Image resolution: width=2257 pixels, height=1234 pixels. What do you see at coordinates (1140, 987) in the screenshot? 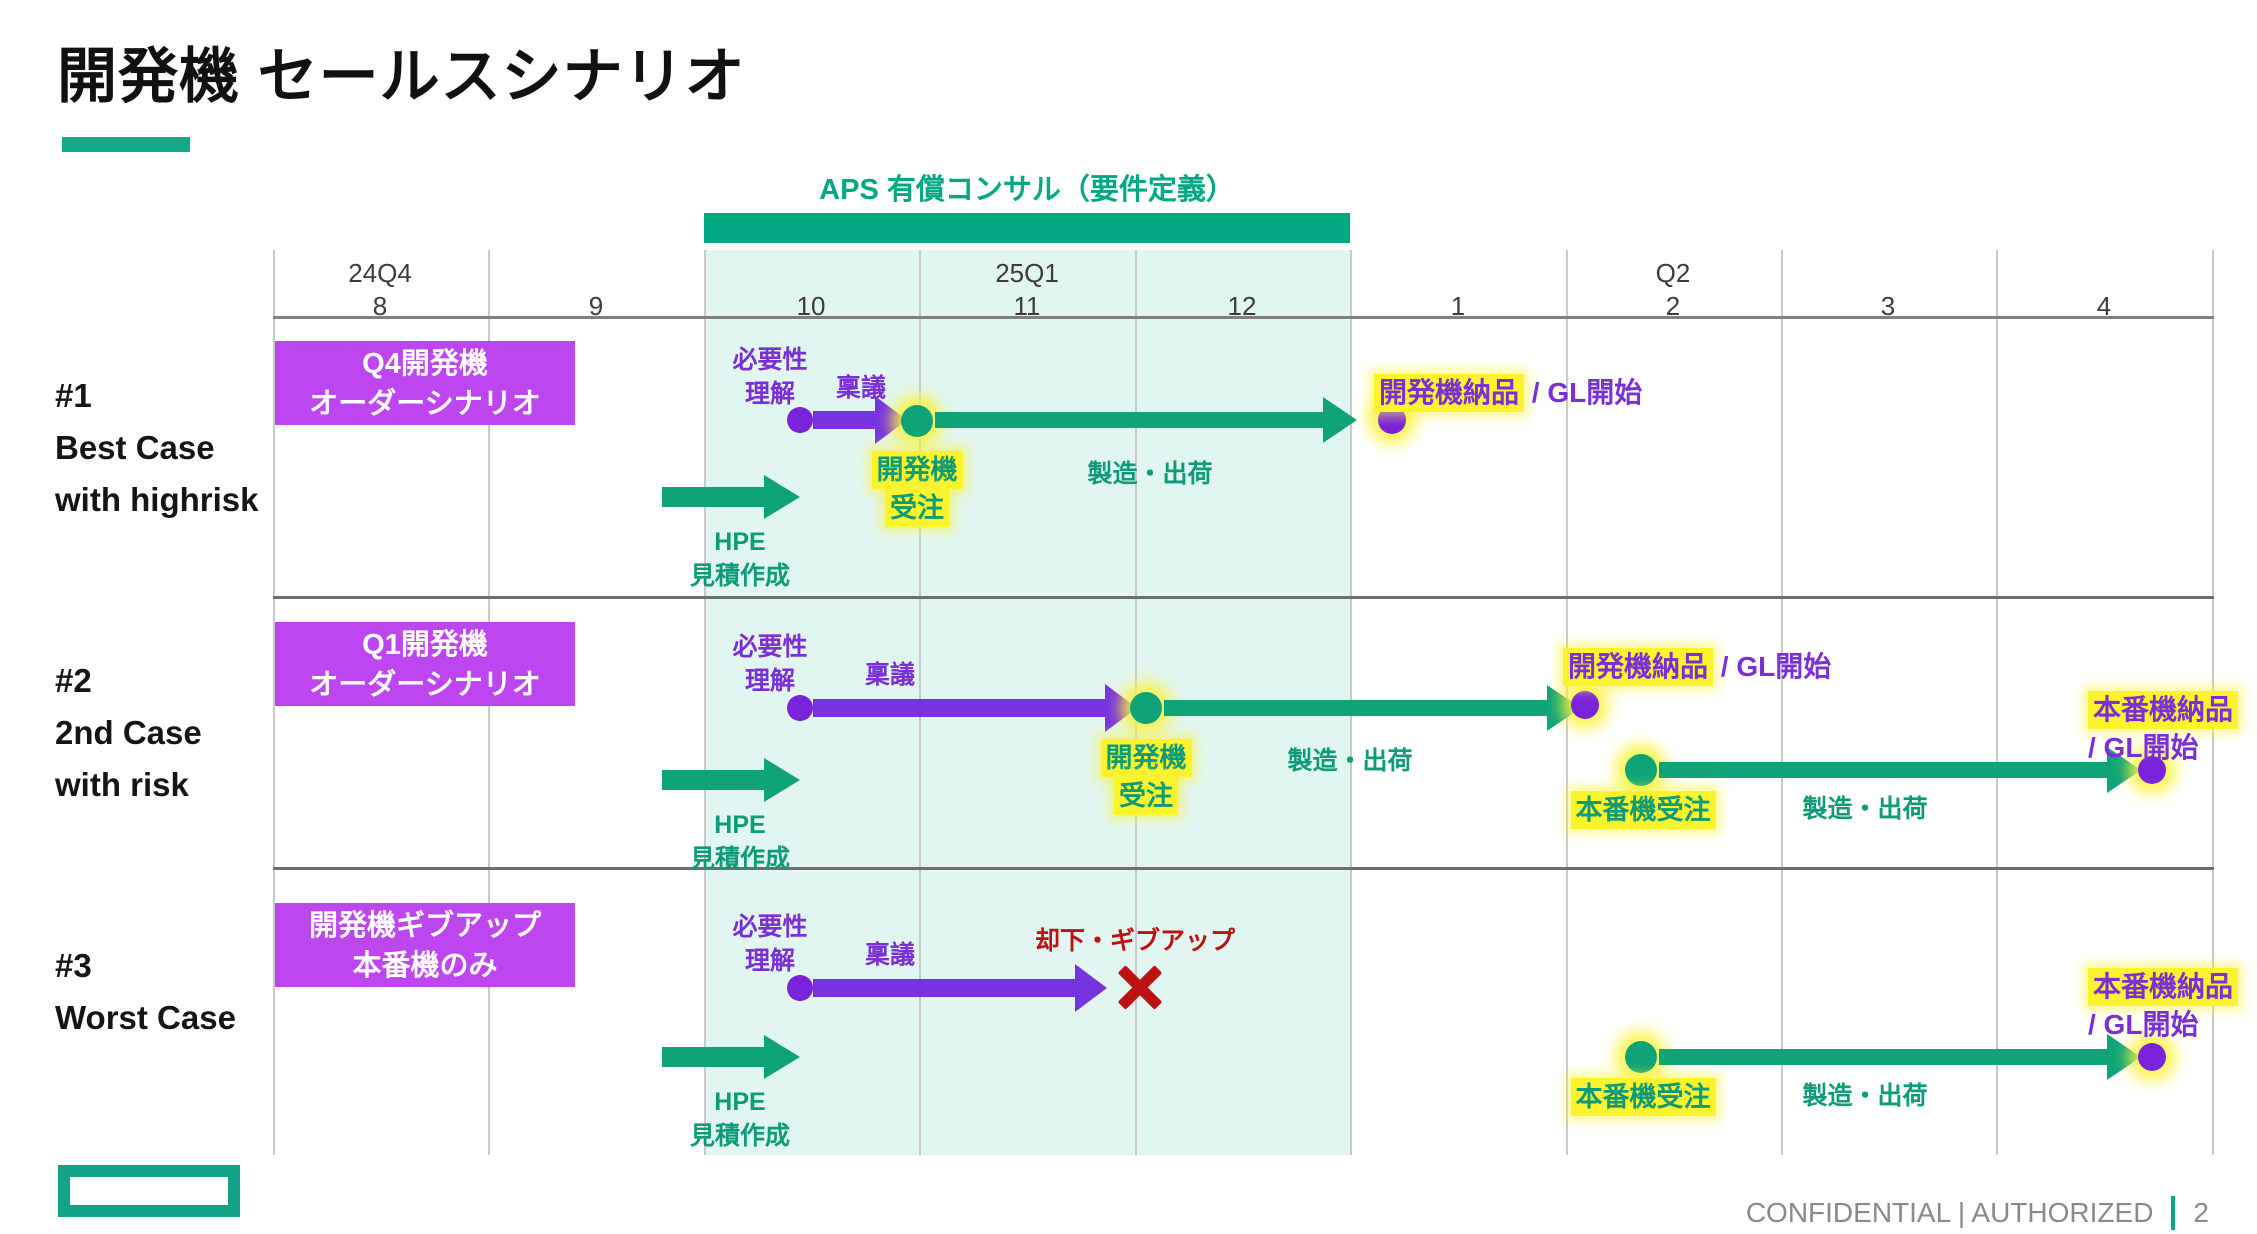
I see `reject-x-icon` at bounding box center [1140, 987].